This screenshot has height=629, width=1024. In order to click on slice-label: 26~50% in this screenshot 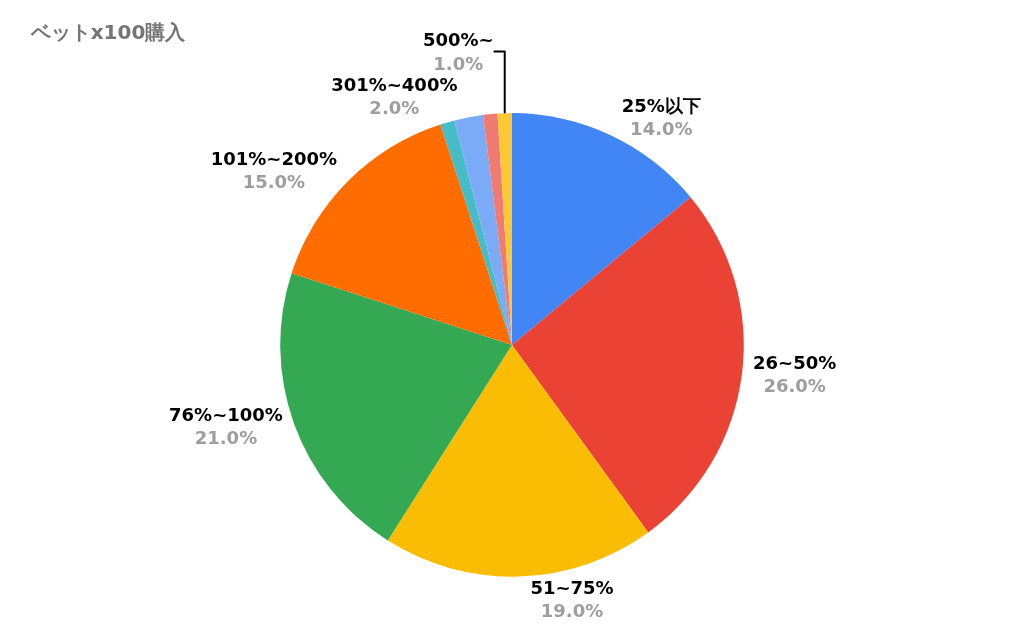, I will do `click(795, 363)`.